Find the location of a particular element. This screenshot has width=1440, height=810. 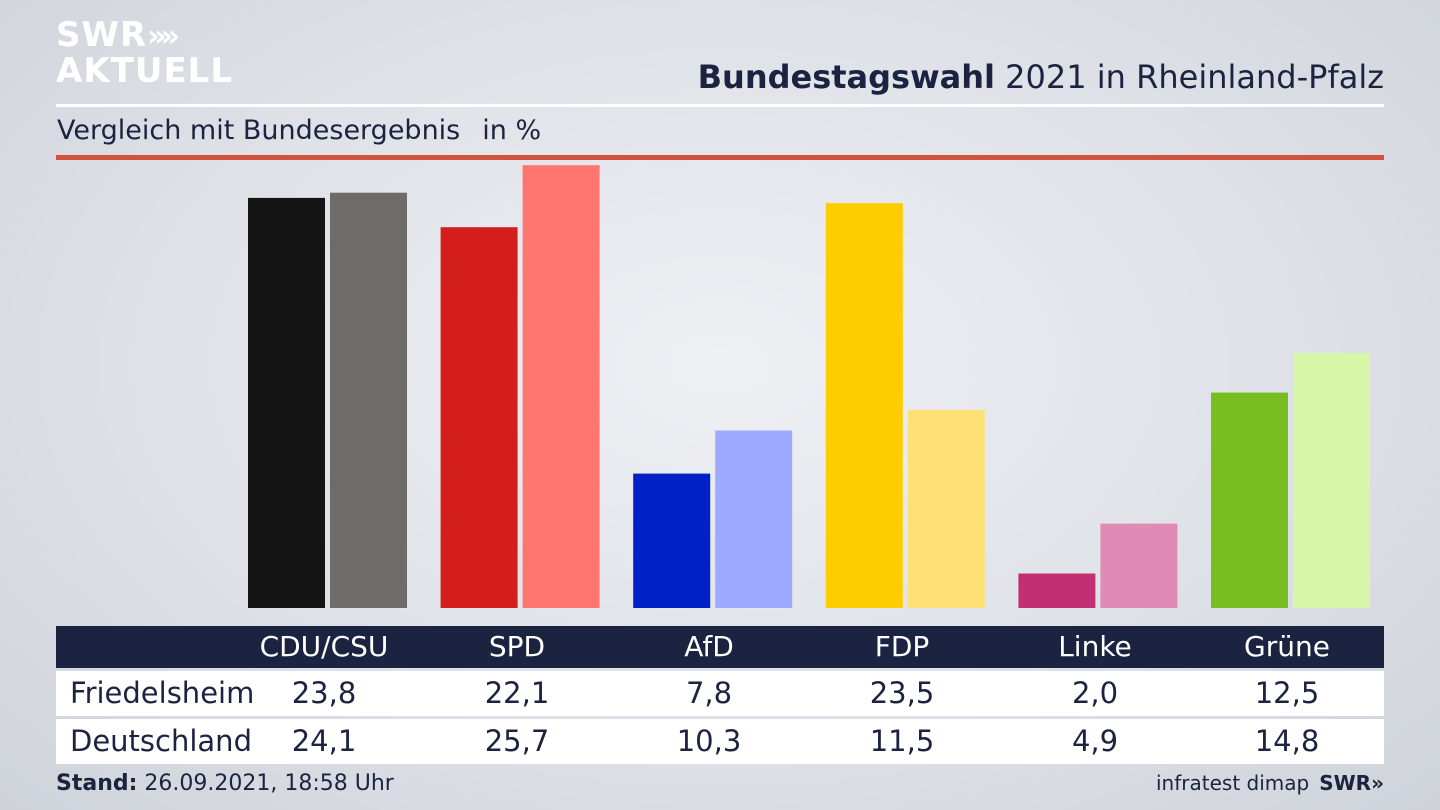

value-friedelsheim-afd: 7,8 is located at coordinates (709, 693).